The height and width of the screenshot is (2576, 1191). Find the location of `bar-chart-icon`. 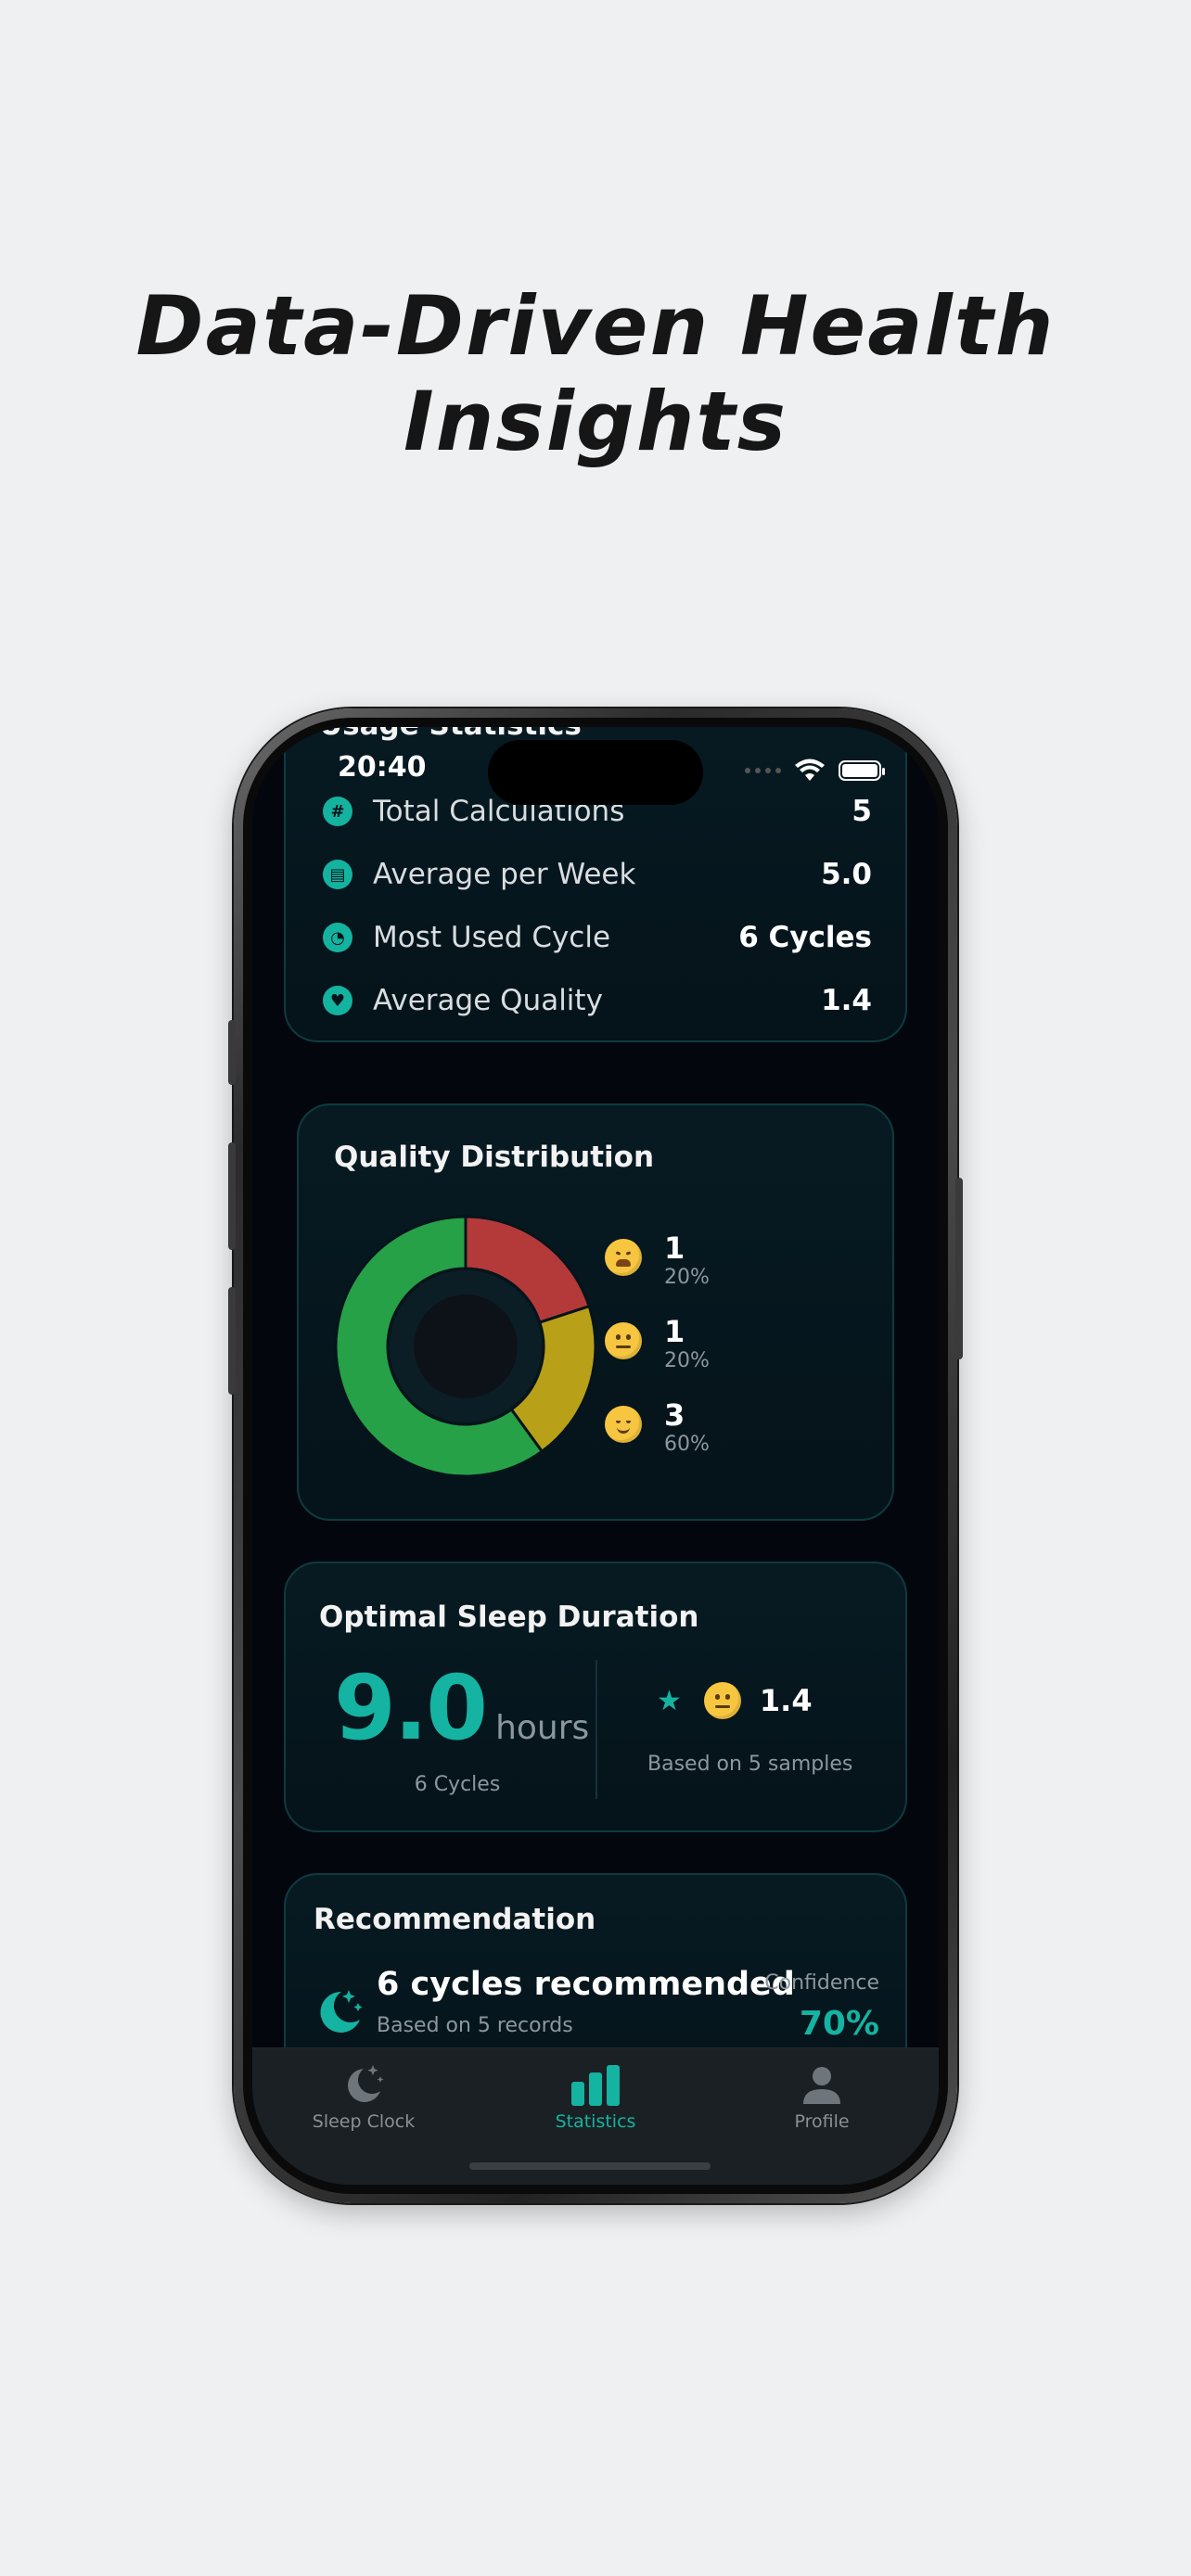

bar-chart-icon is located at coordinates (595, 2085).